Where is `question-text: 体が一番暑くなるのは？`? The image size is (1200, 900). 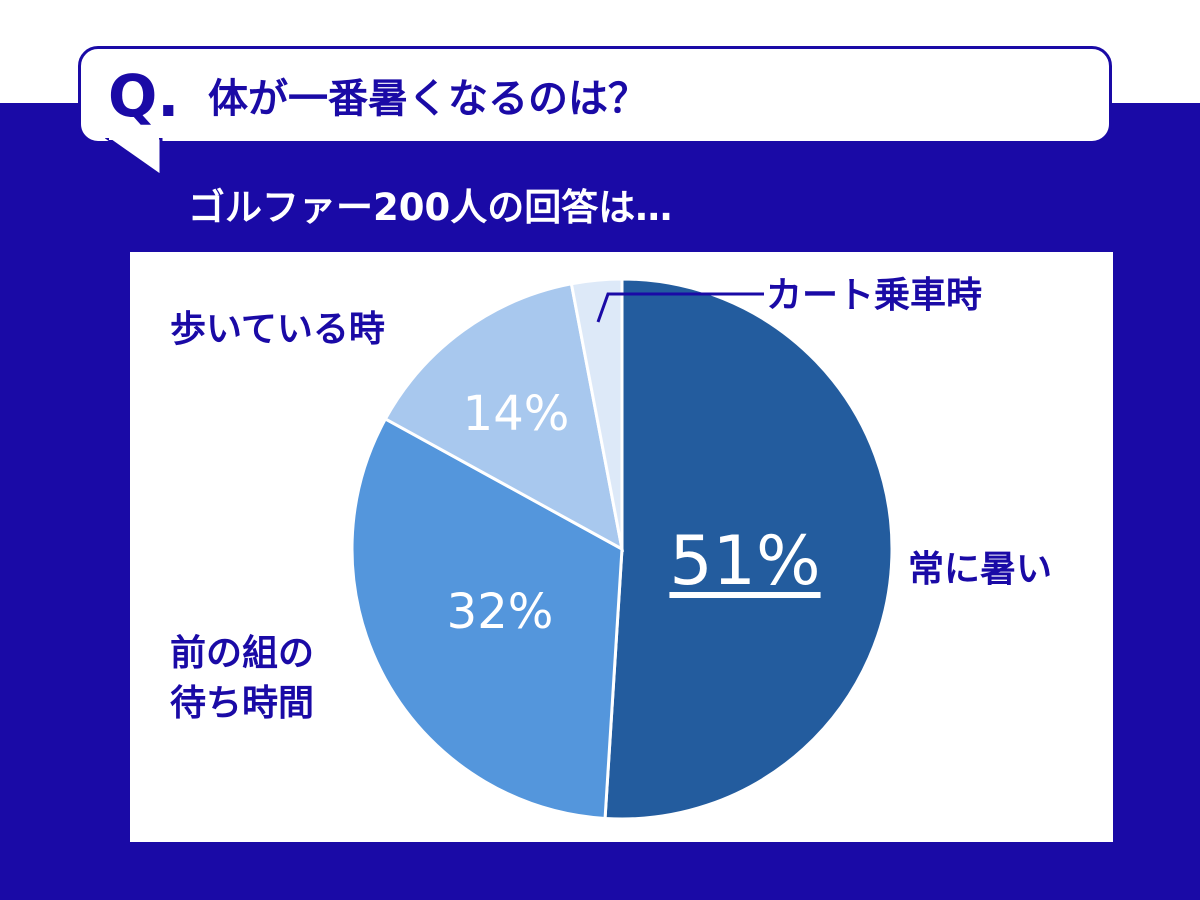 question-text: 体が一番暑くなるのは？ is located at coordinates (428, 99).